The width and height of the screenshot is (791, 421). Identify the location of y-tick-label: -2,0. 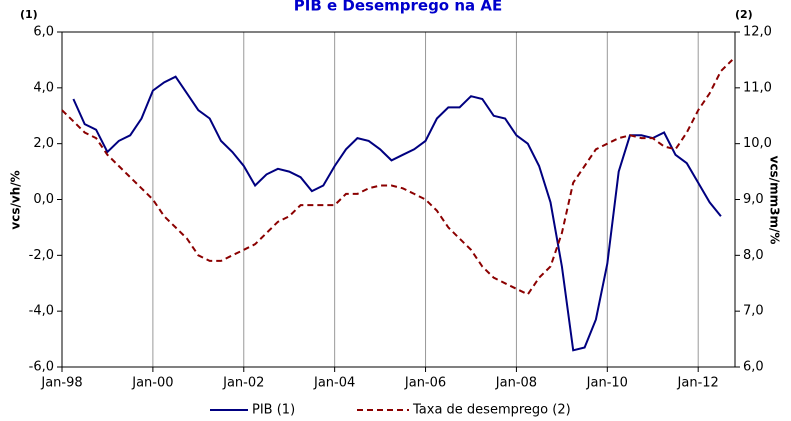
(41, 255).